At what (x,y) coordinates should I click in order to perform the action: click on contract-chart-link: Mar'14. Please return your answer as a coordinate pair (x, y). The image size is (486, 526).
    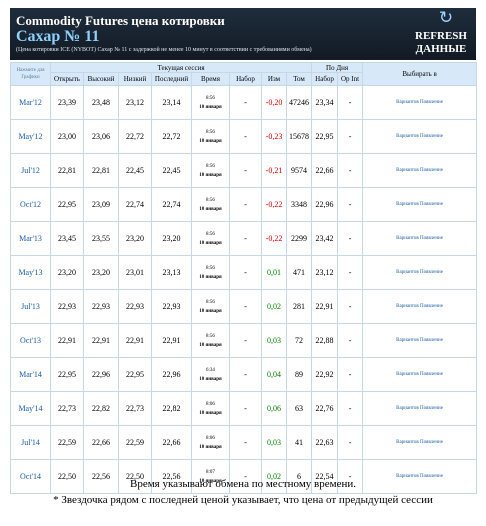
    Looking at the image, I should click on (30, 374).